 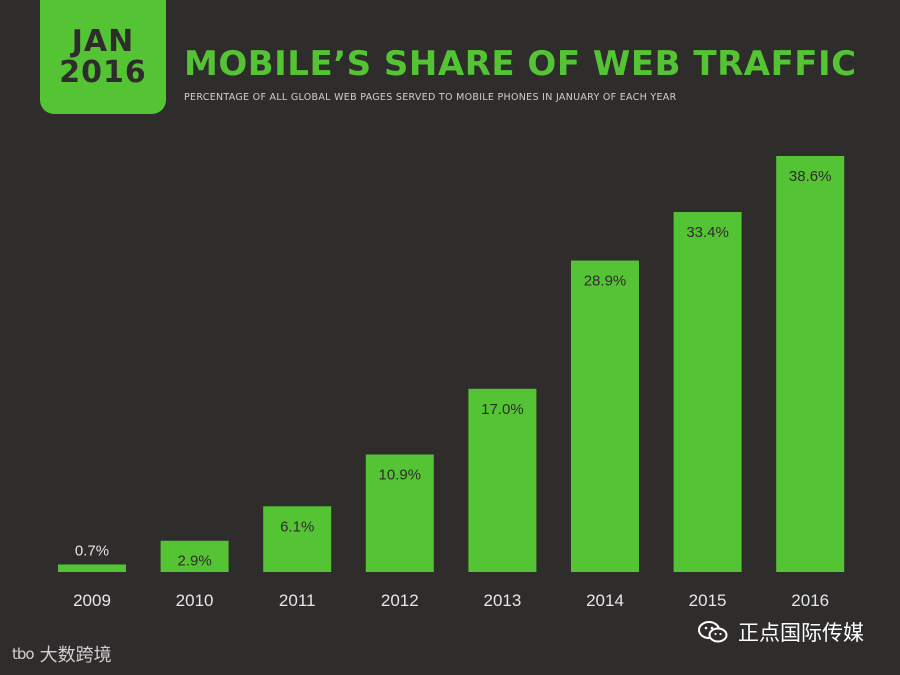 What do you see at coordinates (103, 41) in the screenshot?
I see `badge-month: JAN` at bounding box center [103, 41].